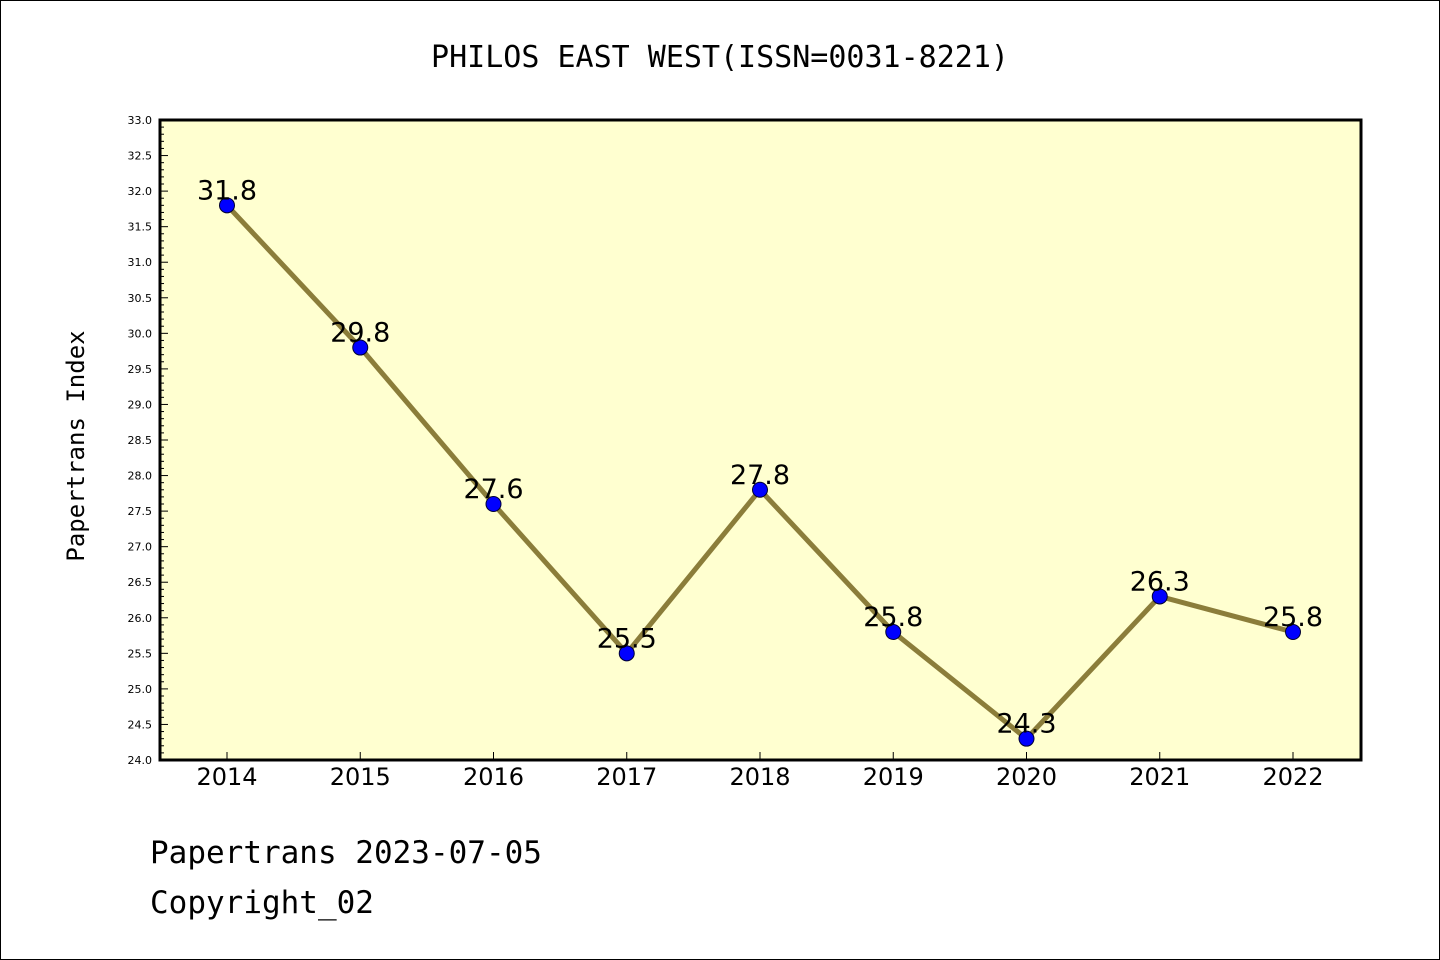  What do you see at coordinates (1160, 581) in the screenshot?
I see `data-label: 26.3` at bounding box center [1160, 581].